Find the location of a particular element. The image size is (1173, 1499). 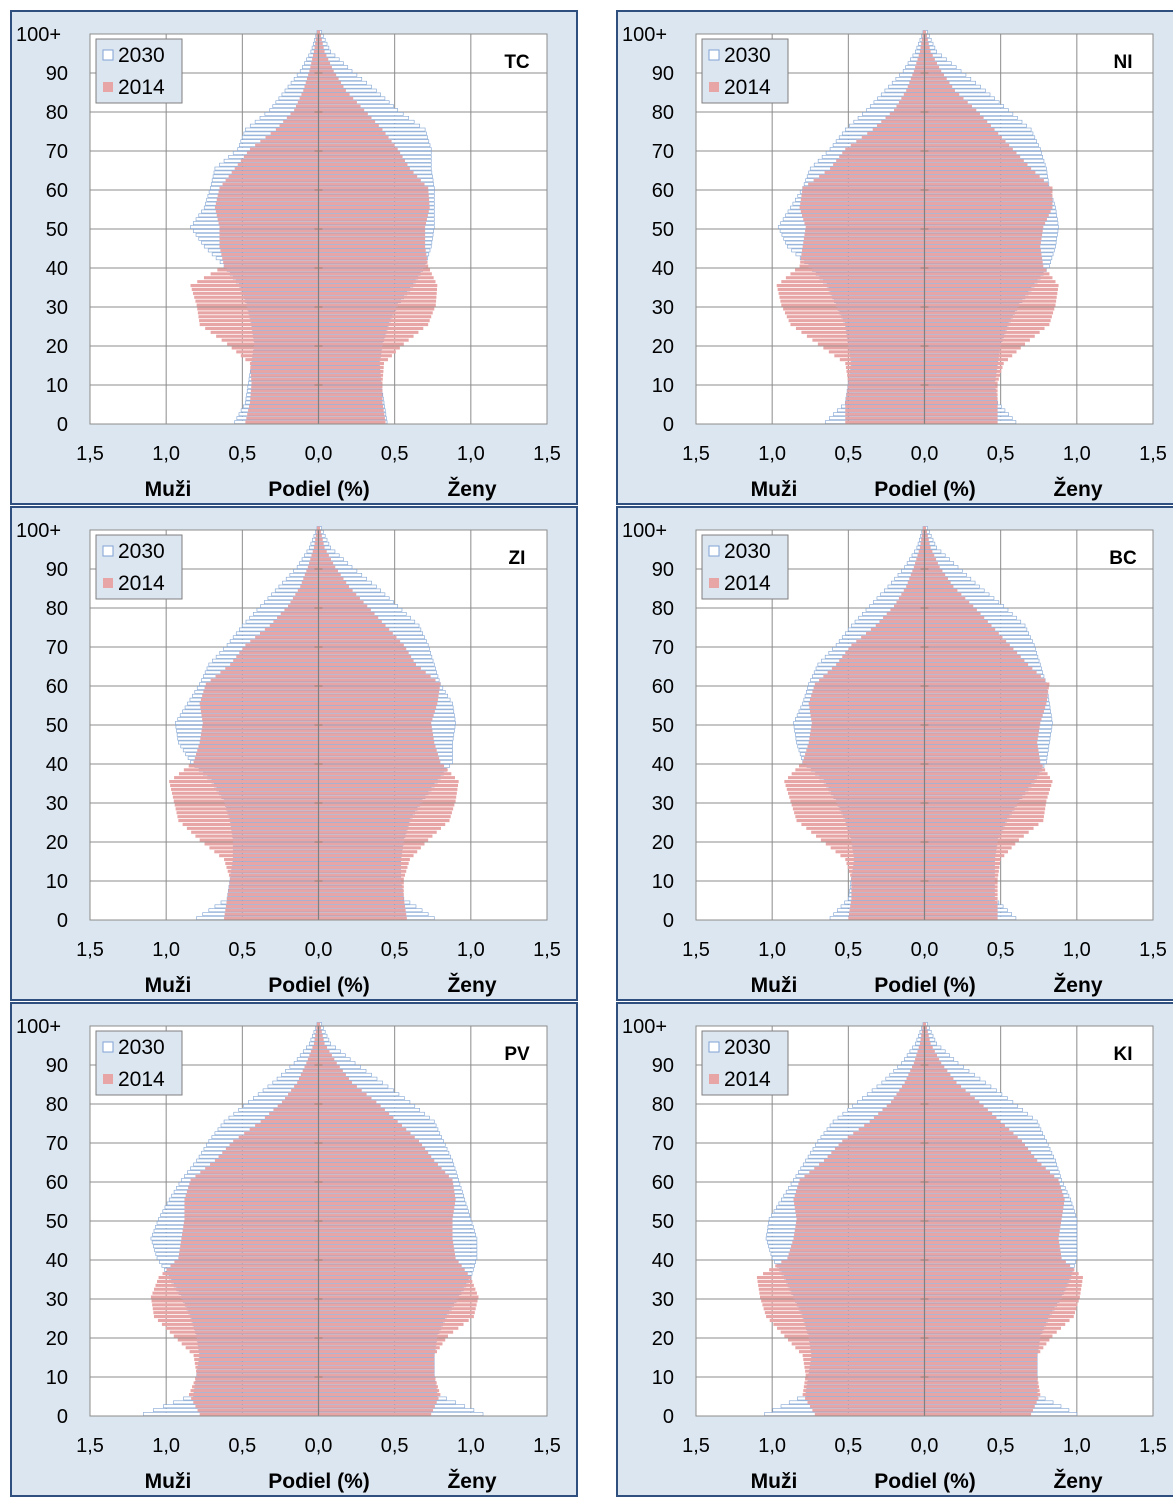

y-tick-label: 90 is located at coordinates (57, 1066).